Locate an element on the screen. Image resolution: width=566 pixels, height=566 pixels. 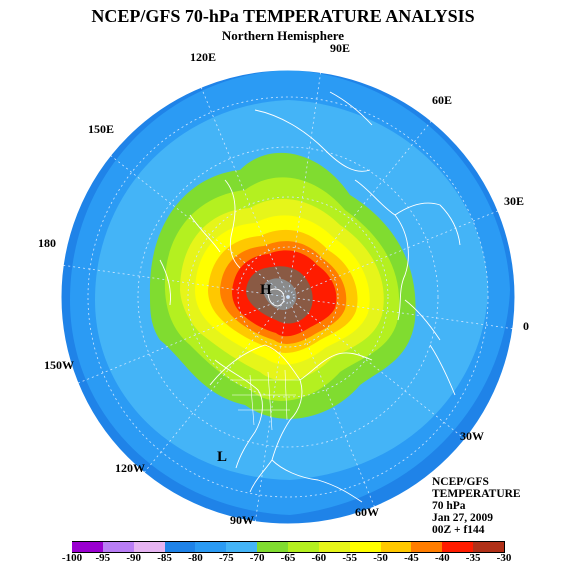
info-level: 70 hPa is located at coordinates (449, 506).